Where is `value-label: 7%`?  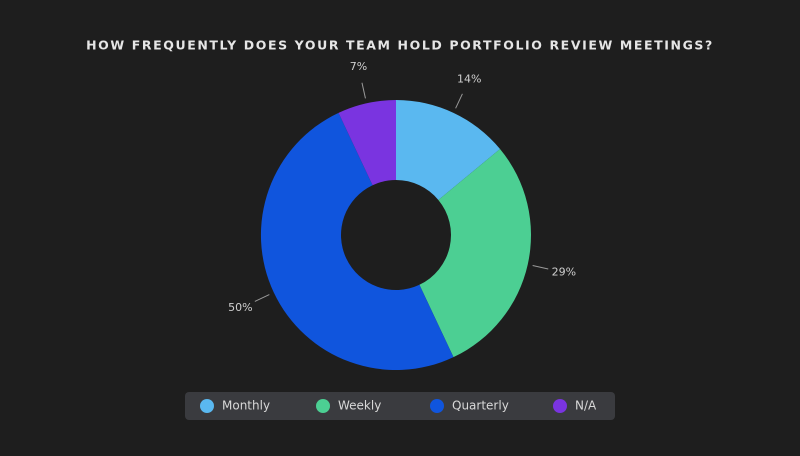 value-label: 7% is located at coordinates (358, 66).